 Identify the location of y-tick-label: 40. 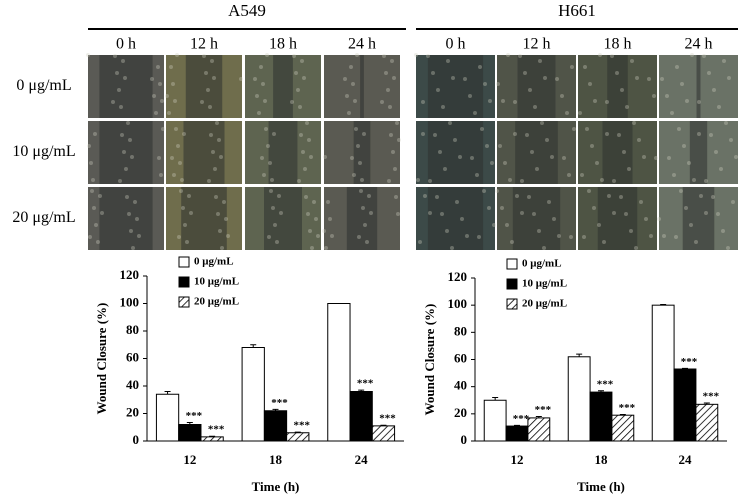
(460, 385).